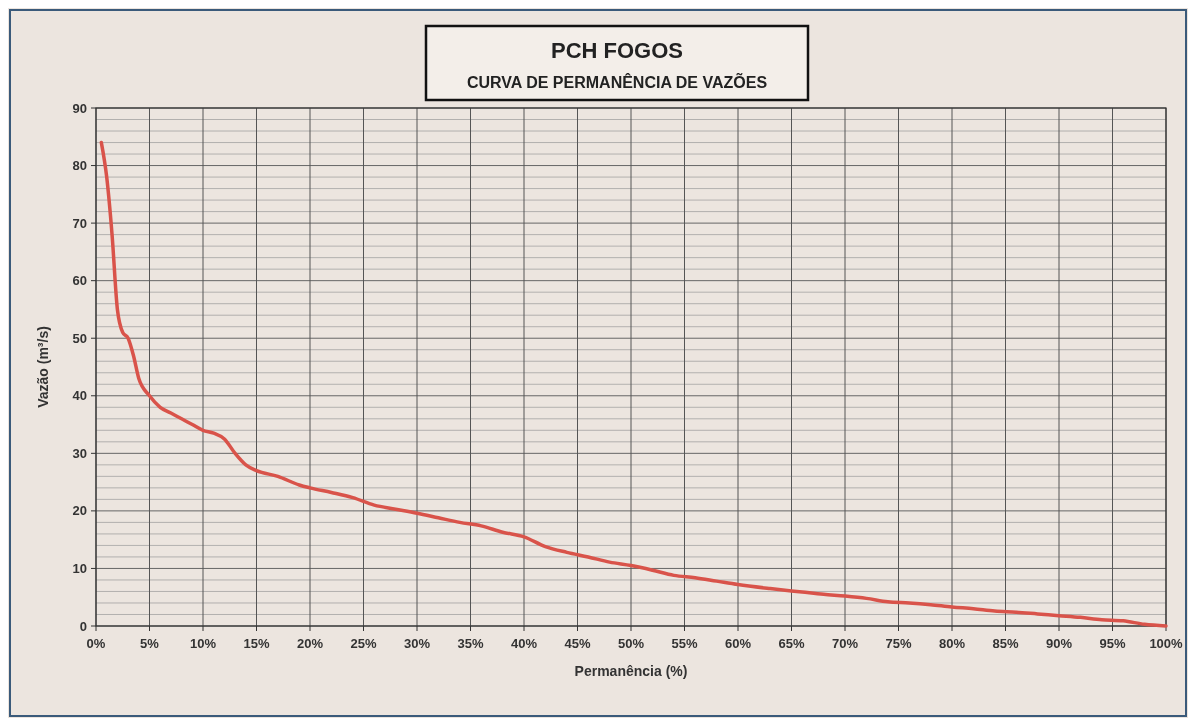  What do you see at coordinates (79, 338) in the screenshot?
I see `y-tick-label: 50` at bounding box center [79, 338].